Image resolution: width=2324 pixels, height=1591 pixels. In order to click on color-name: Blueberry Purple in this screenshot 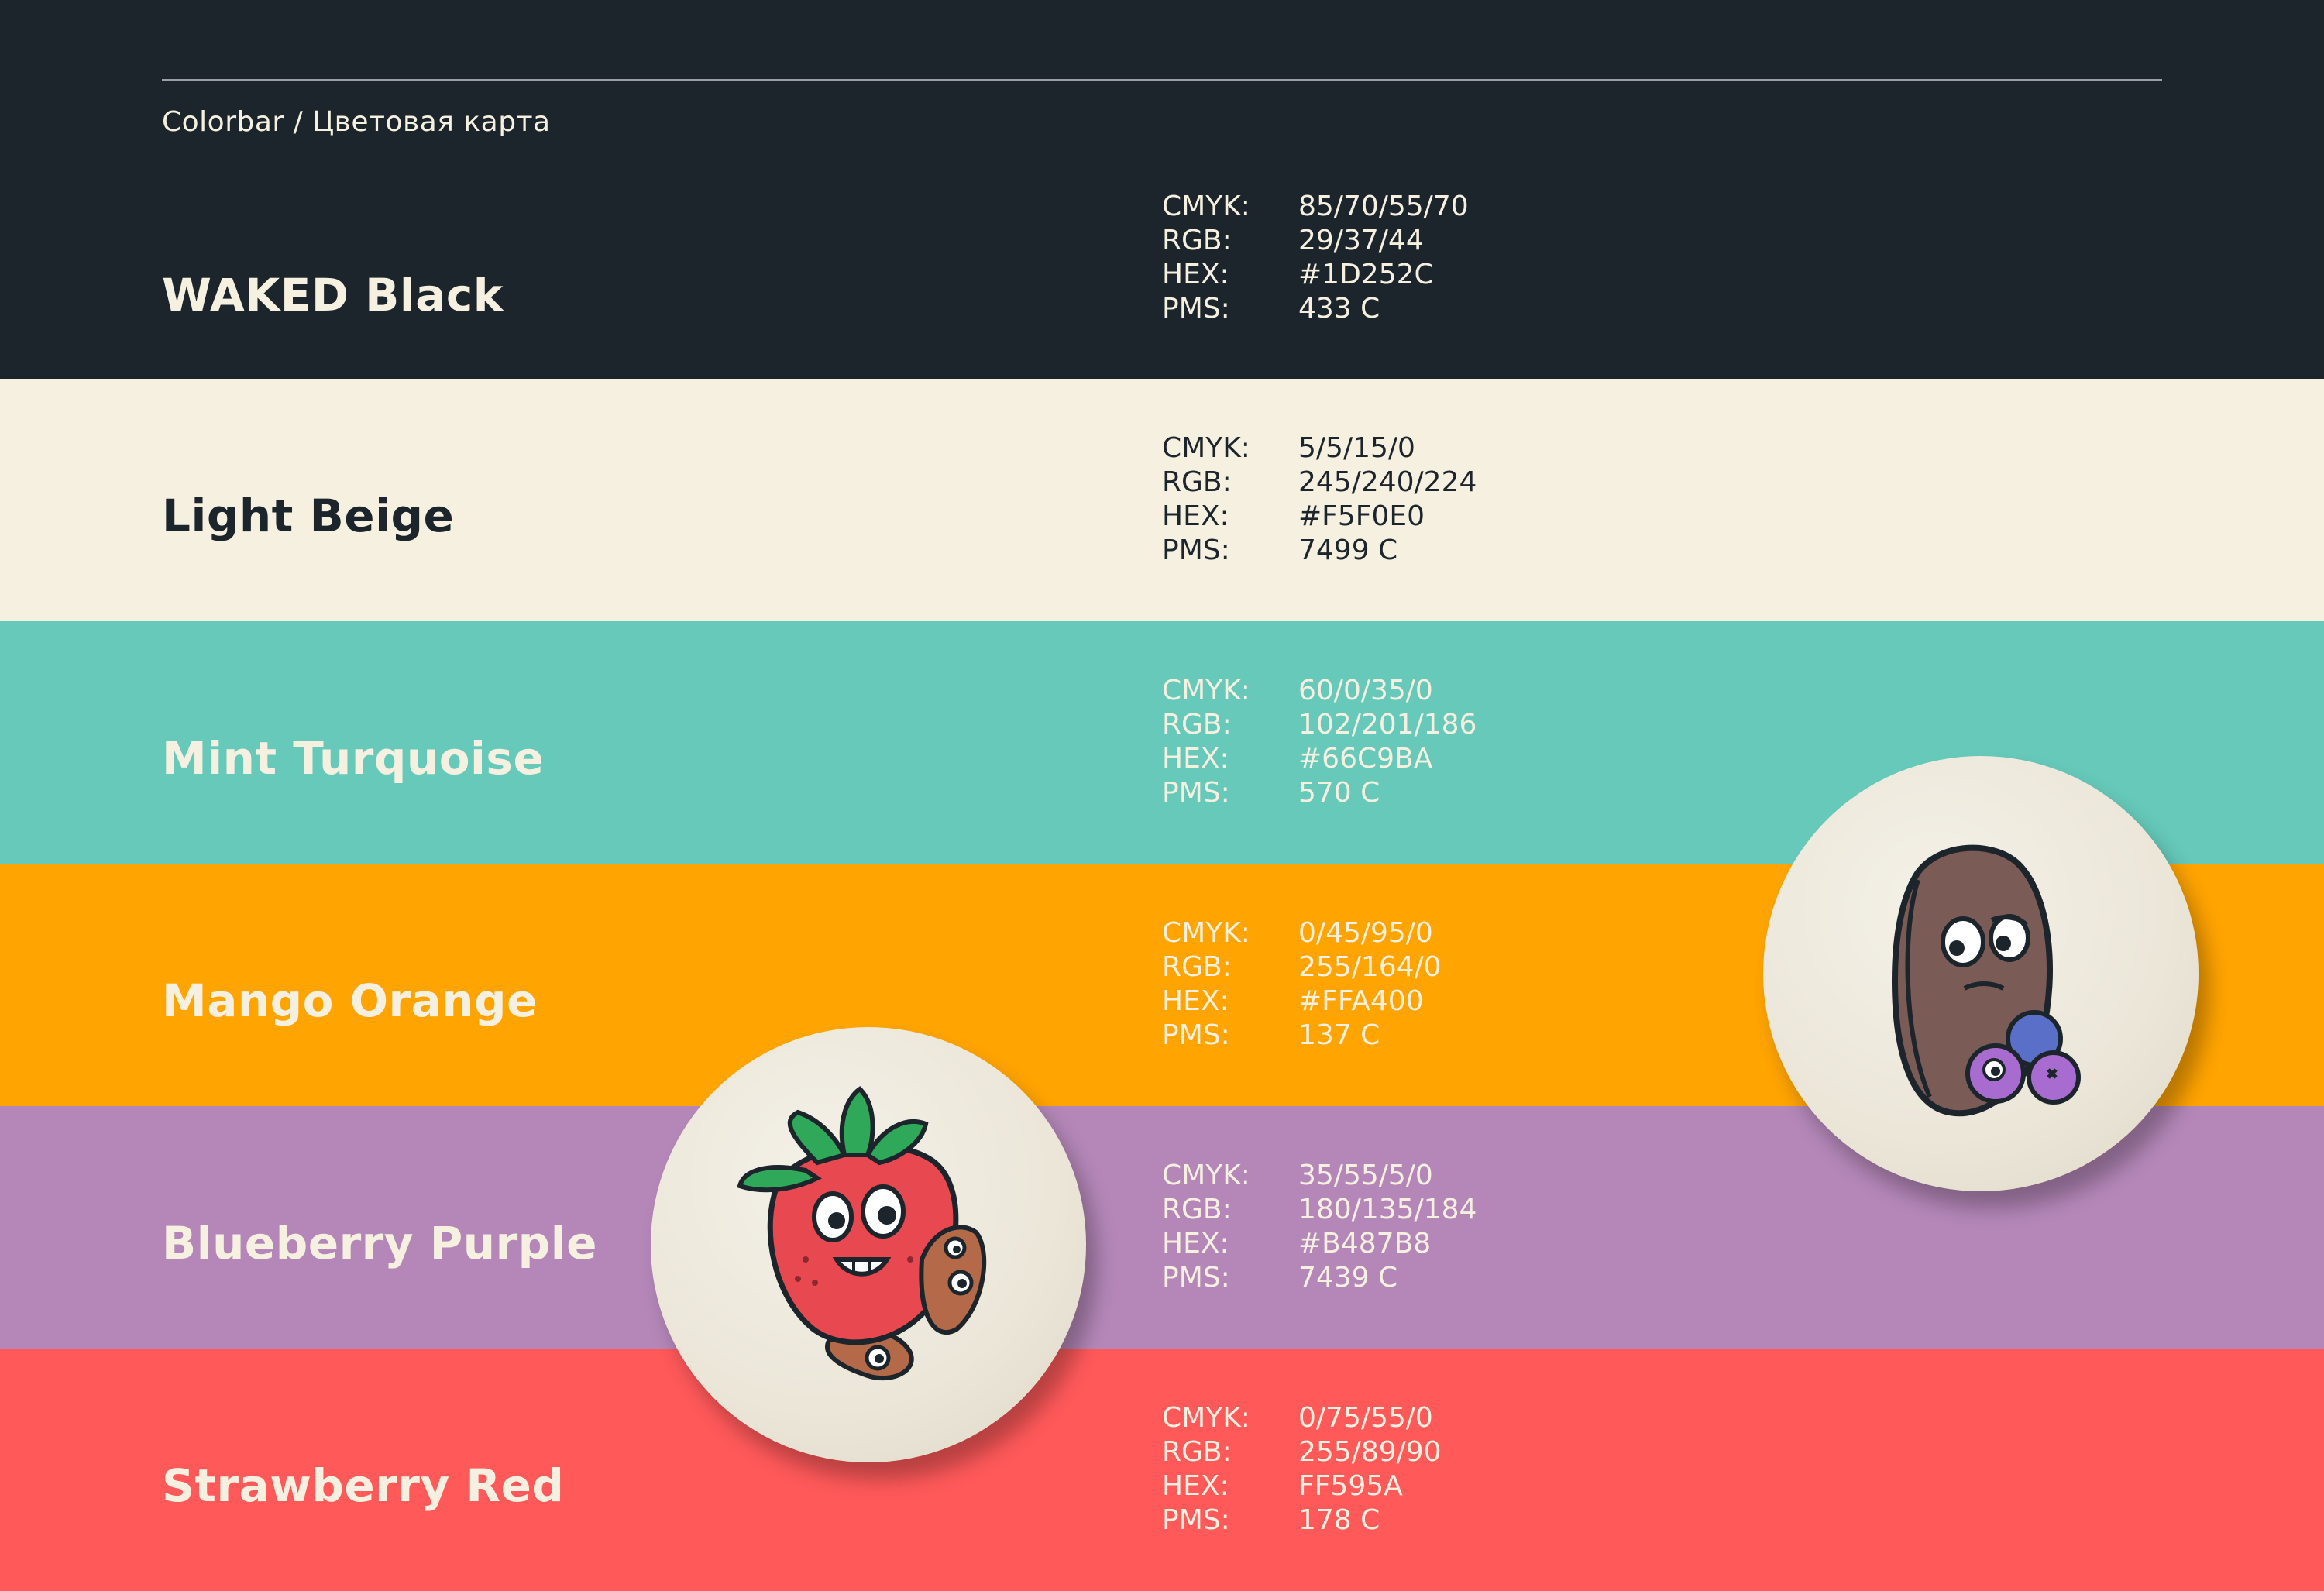, I will do `click(379, 1243)`.